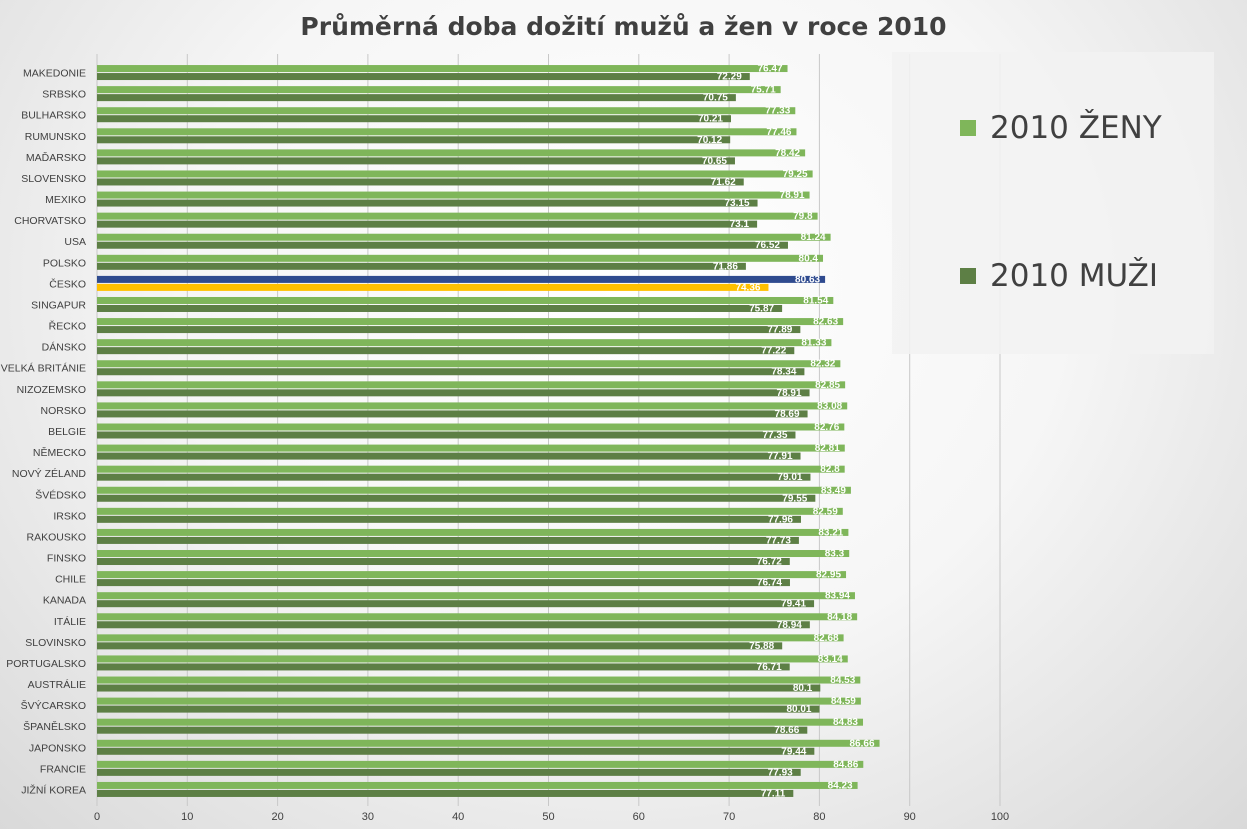 The image size is (1247, 829). I want to click on category-label: USA, so click(75, 242).